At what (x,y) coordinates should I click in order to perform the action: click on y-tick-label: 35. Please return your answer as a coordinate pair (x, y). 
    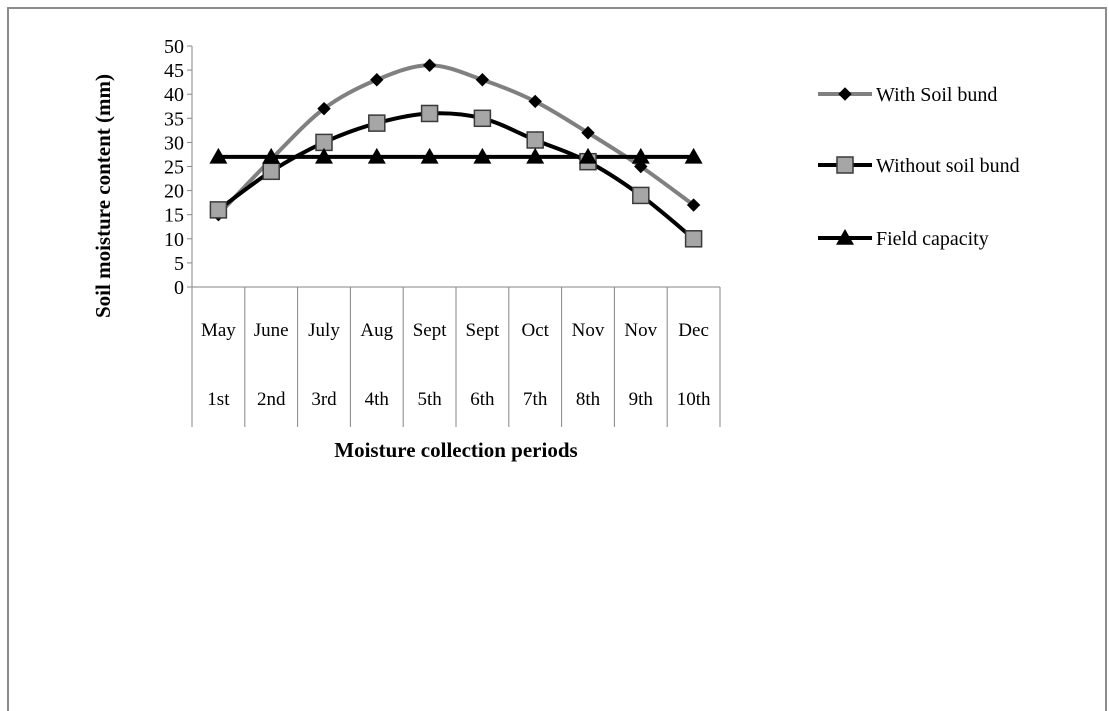
    Looking at the image, I should click on (174, 119).